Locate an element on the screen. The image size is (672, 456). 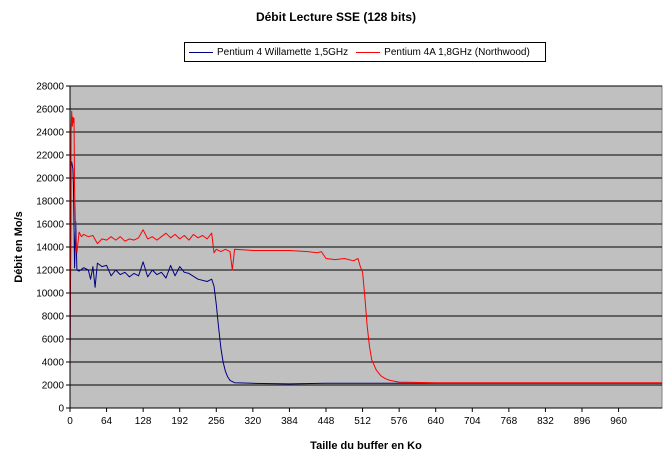
legend-label-northwood: Pentium 4A 1,8GHz (Northwood) is located at coordinates (457, 52).